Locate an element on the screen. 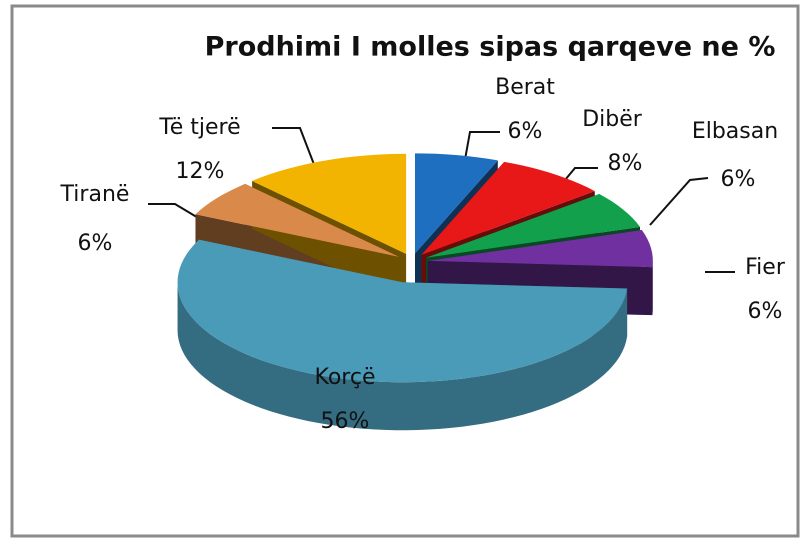 The width and height of the screenshot is (808, 544). slice-value-label: 56% is located at coordinates (345, 421).